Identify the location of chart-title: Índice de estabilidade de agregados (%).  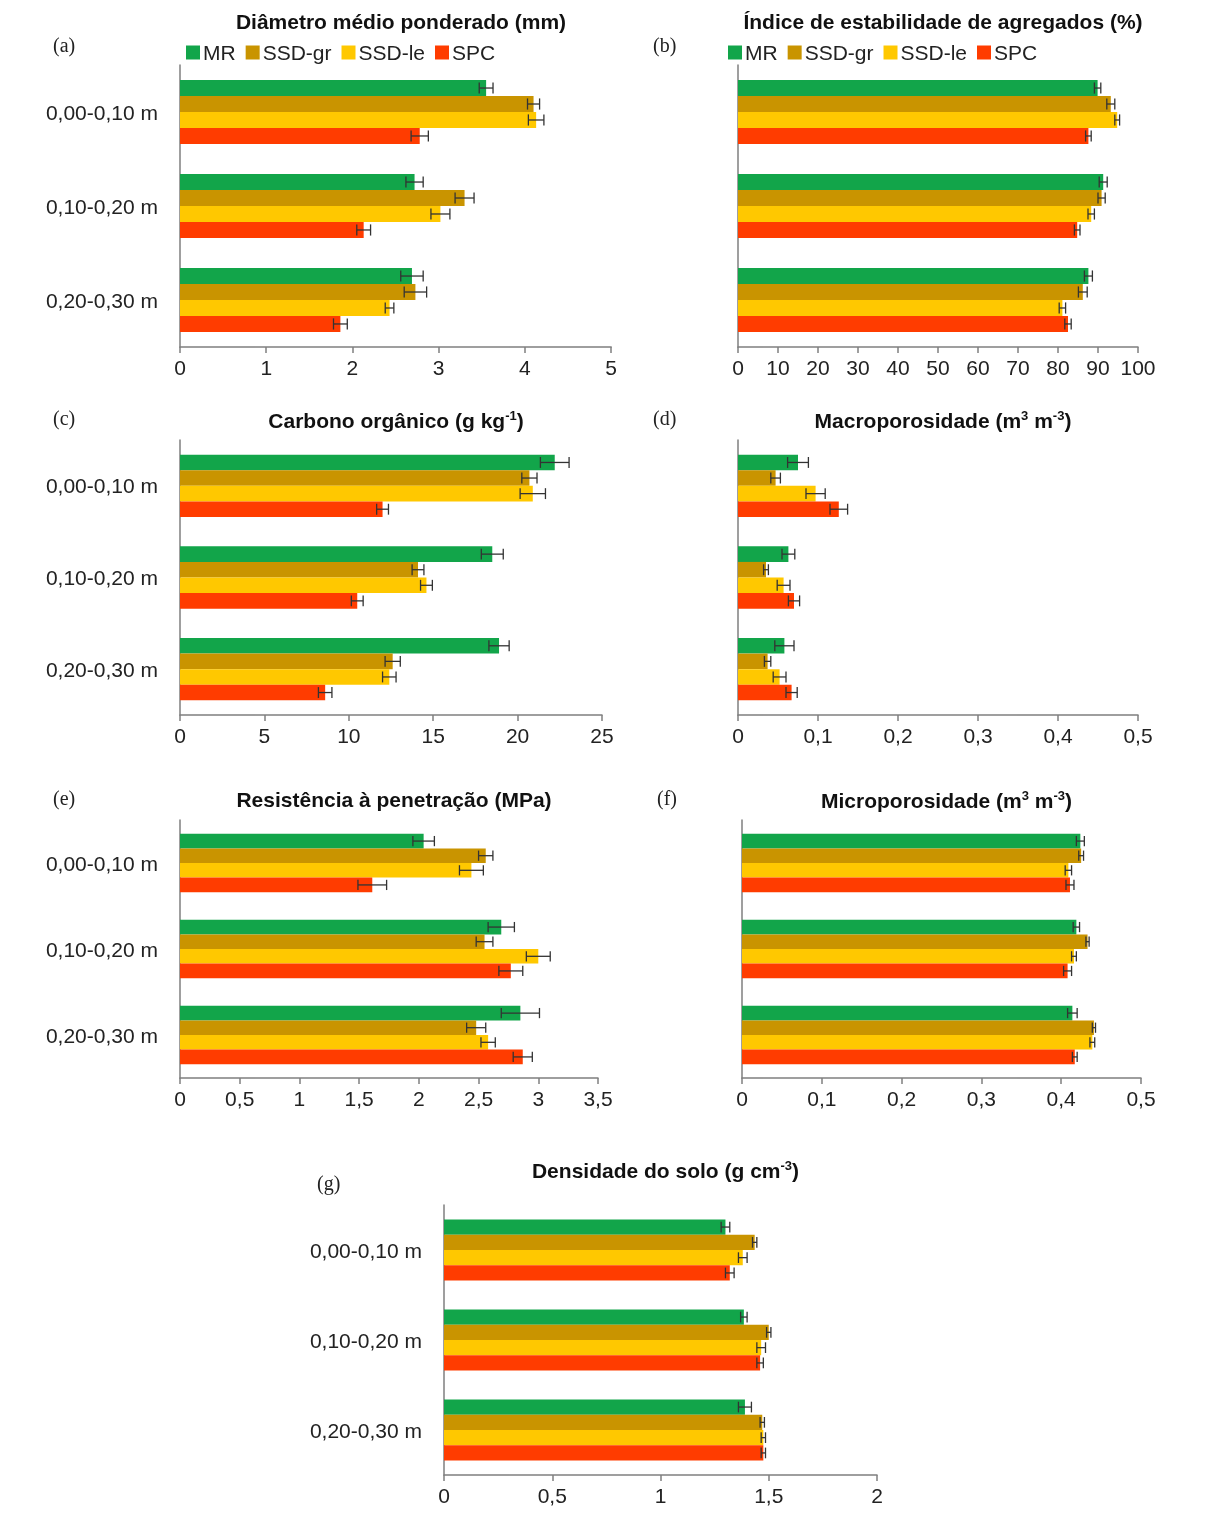
(943, 21).